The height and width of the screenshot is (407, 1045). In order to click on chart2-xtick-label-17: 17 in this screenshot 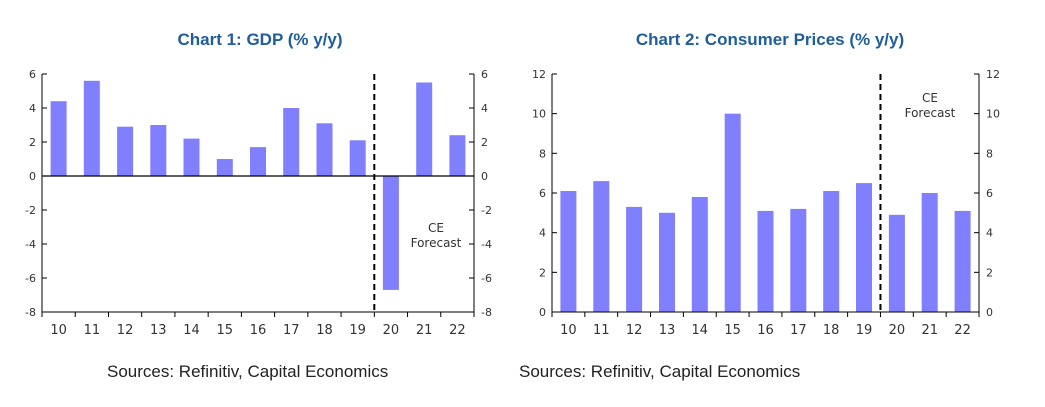, I will do `click(798, 330)`.